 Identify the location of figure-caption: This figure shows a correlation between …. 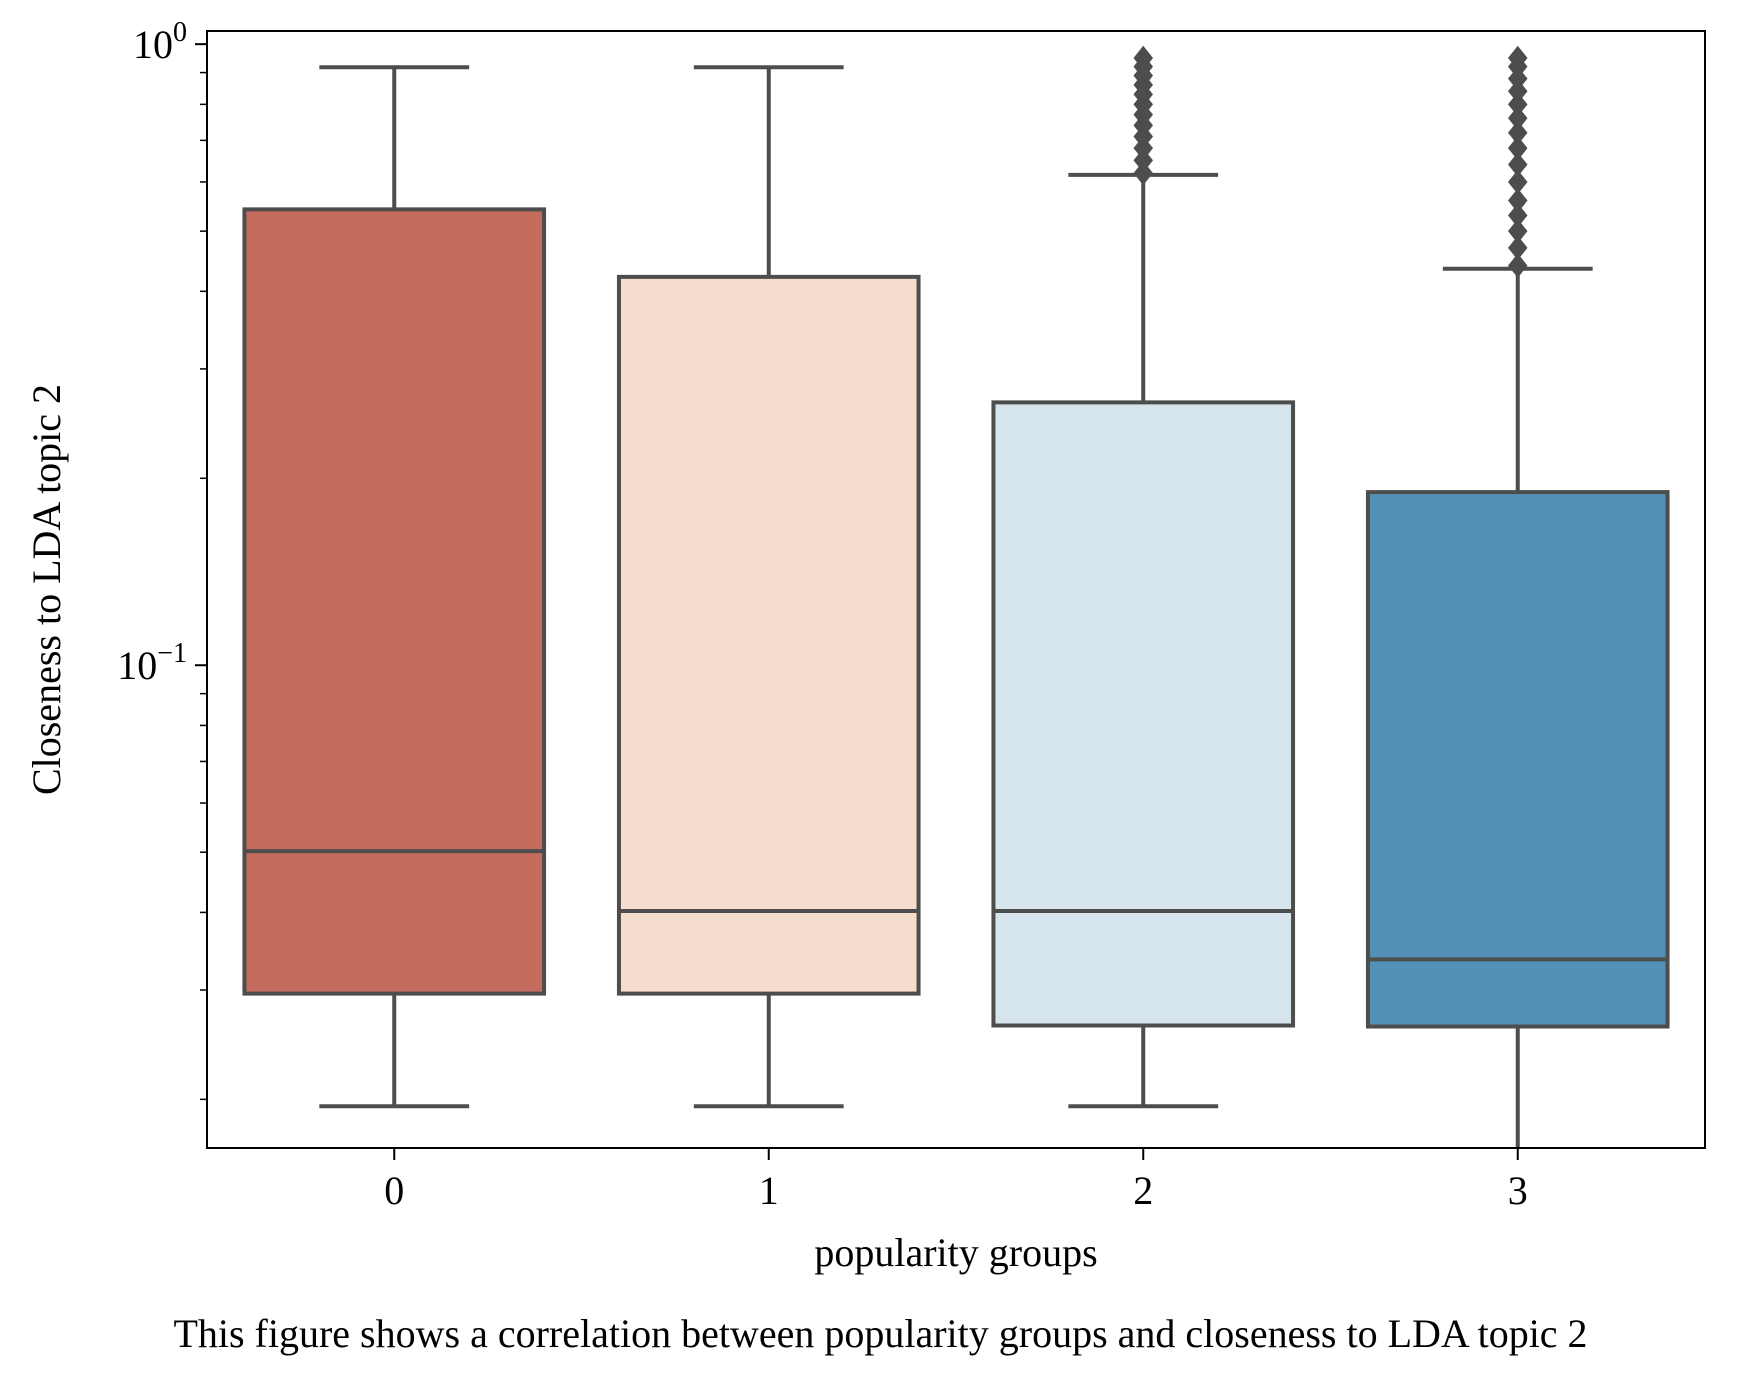
(880, 1333).